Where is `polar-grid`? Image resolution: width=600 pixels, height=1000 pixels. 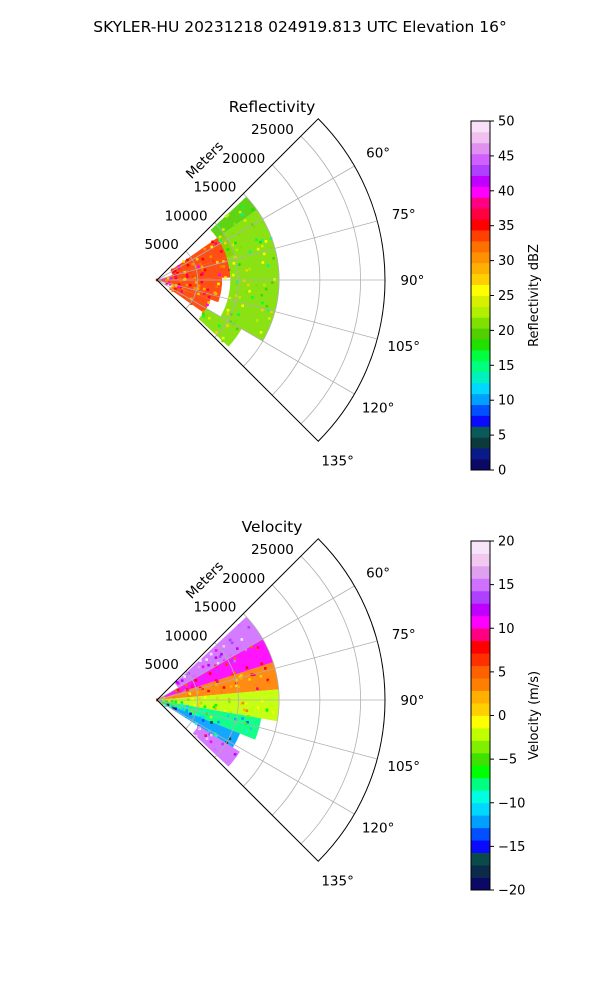
polar-grid is located at coordinates (270, 708).